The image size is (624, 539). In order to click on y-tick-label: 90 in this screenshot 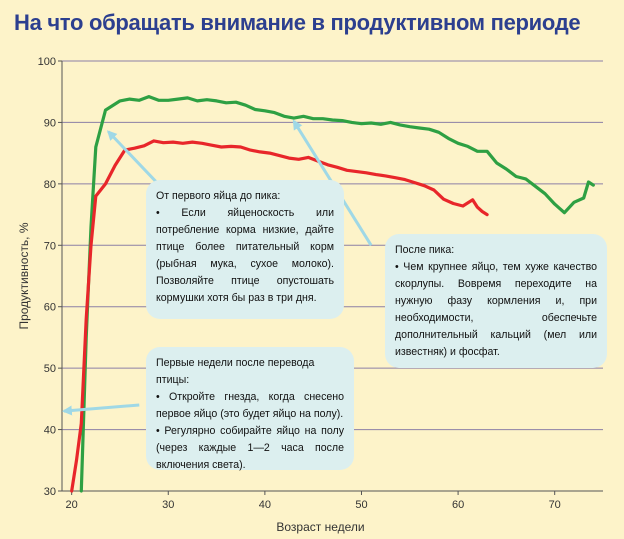, I will do `click(50, 123)`.